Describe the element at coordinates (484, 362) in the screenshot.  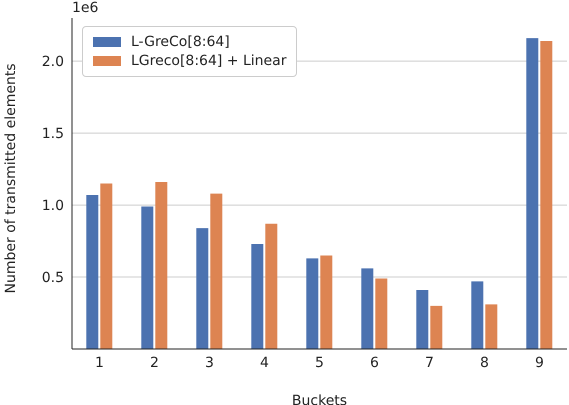
I see `x-tick-label: 8` at that location.